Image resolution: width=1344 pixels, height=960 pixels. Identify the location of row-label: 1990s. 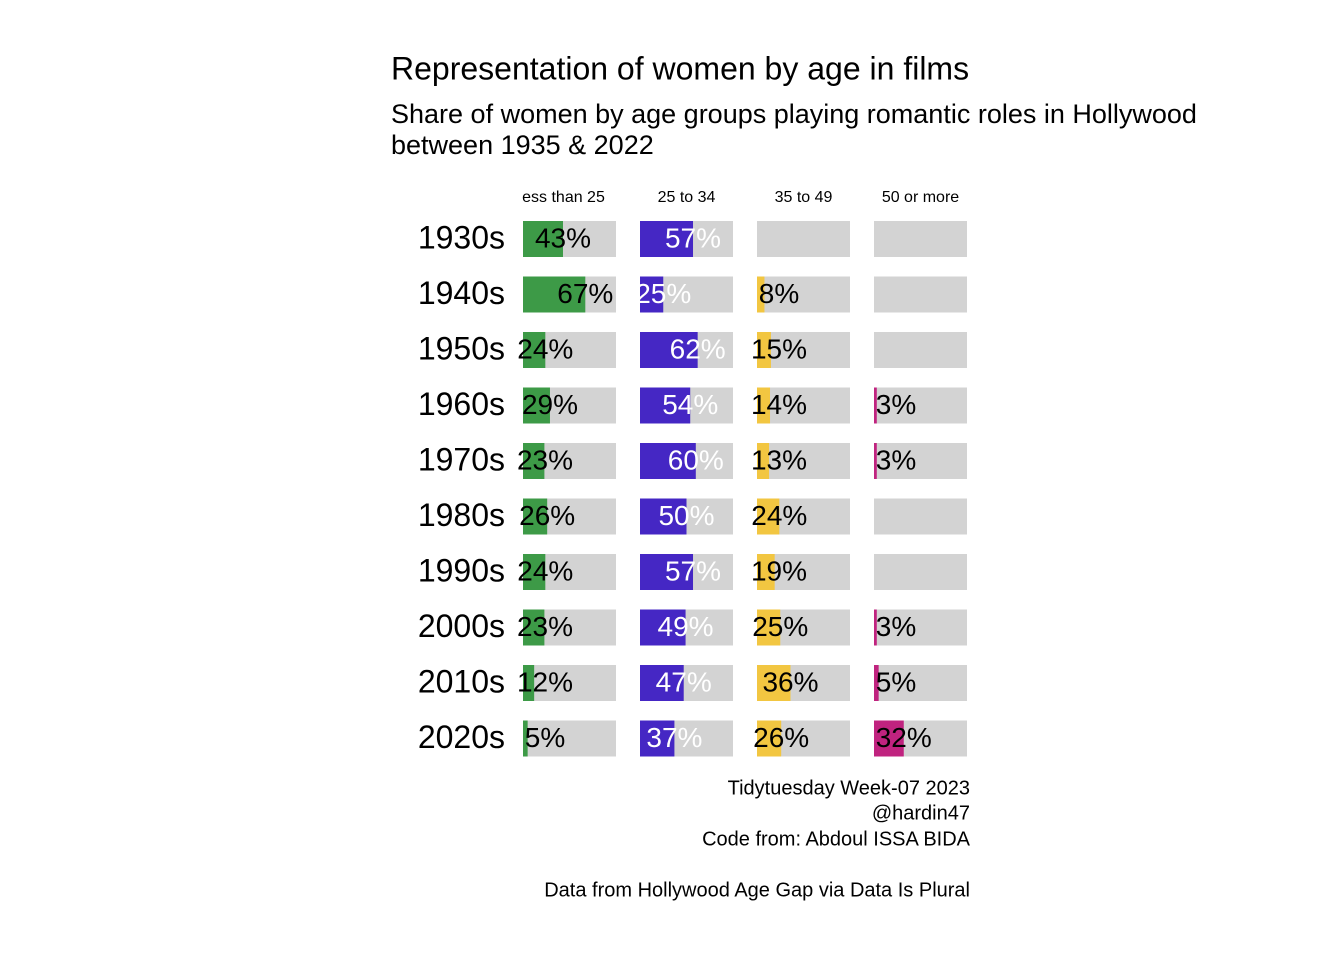
(461, 570).